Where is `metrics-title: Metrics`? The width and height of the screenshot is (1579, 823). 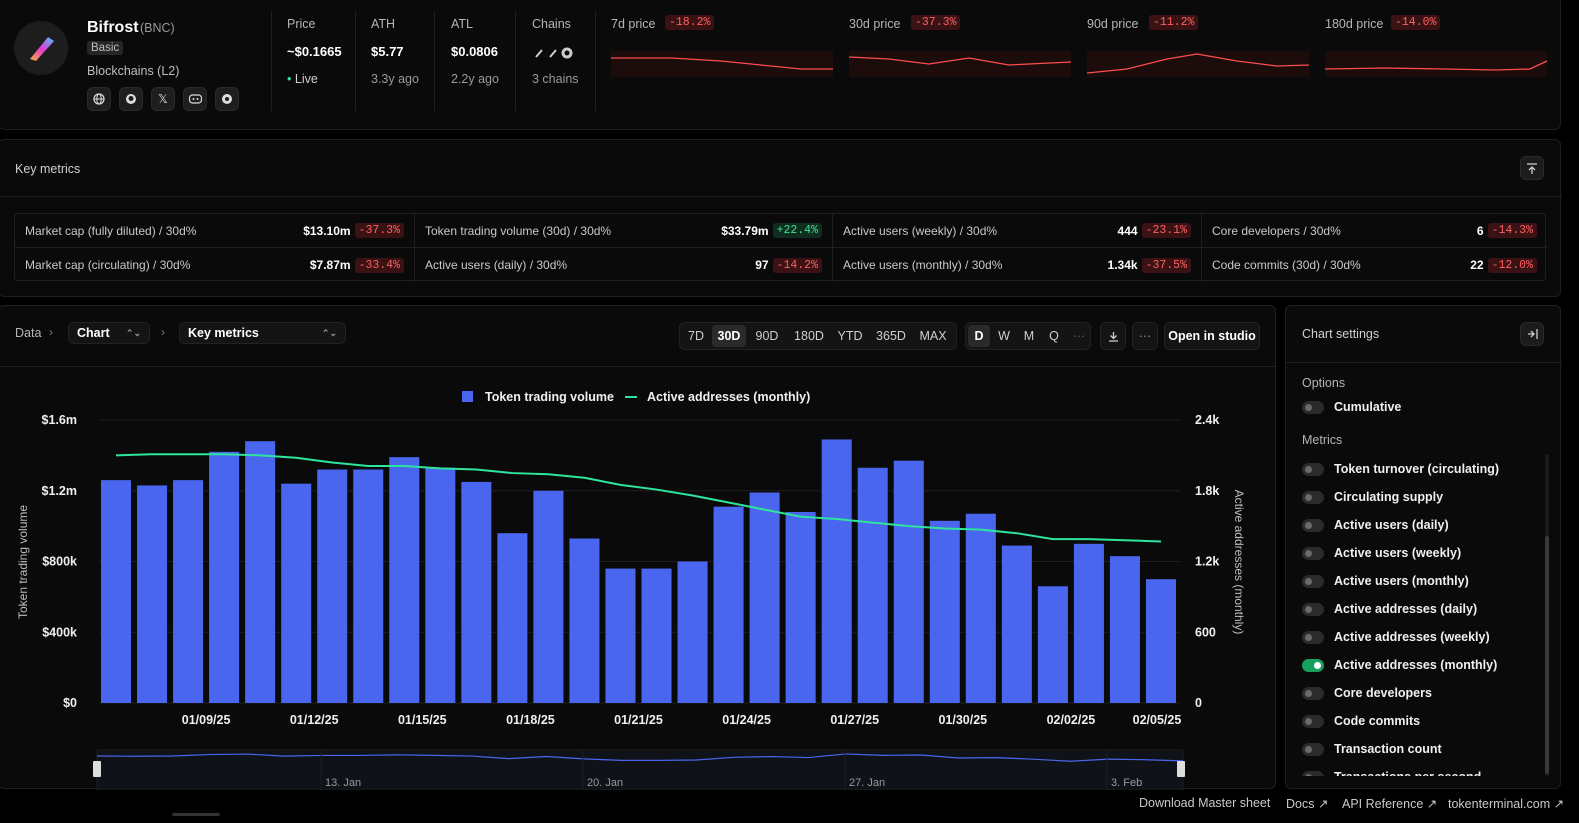 metrics-title: Metrics is located at coordinates (1322, 440).